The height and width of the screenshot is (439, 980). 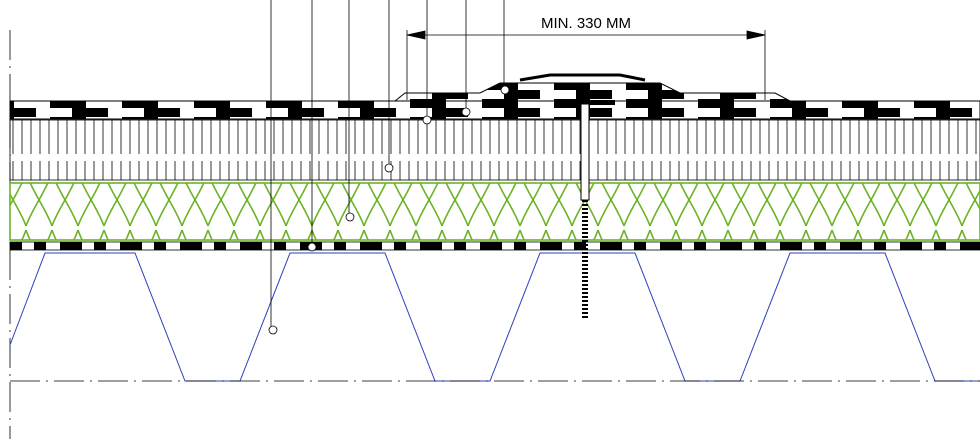 What do you see at coordinates (586, 23) in the screenshot?
I see `dimension-label: MIN. 330 MM` at bounding box center [586, 23].